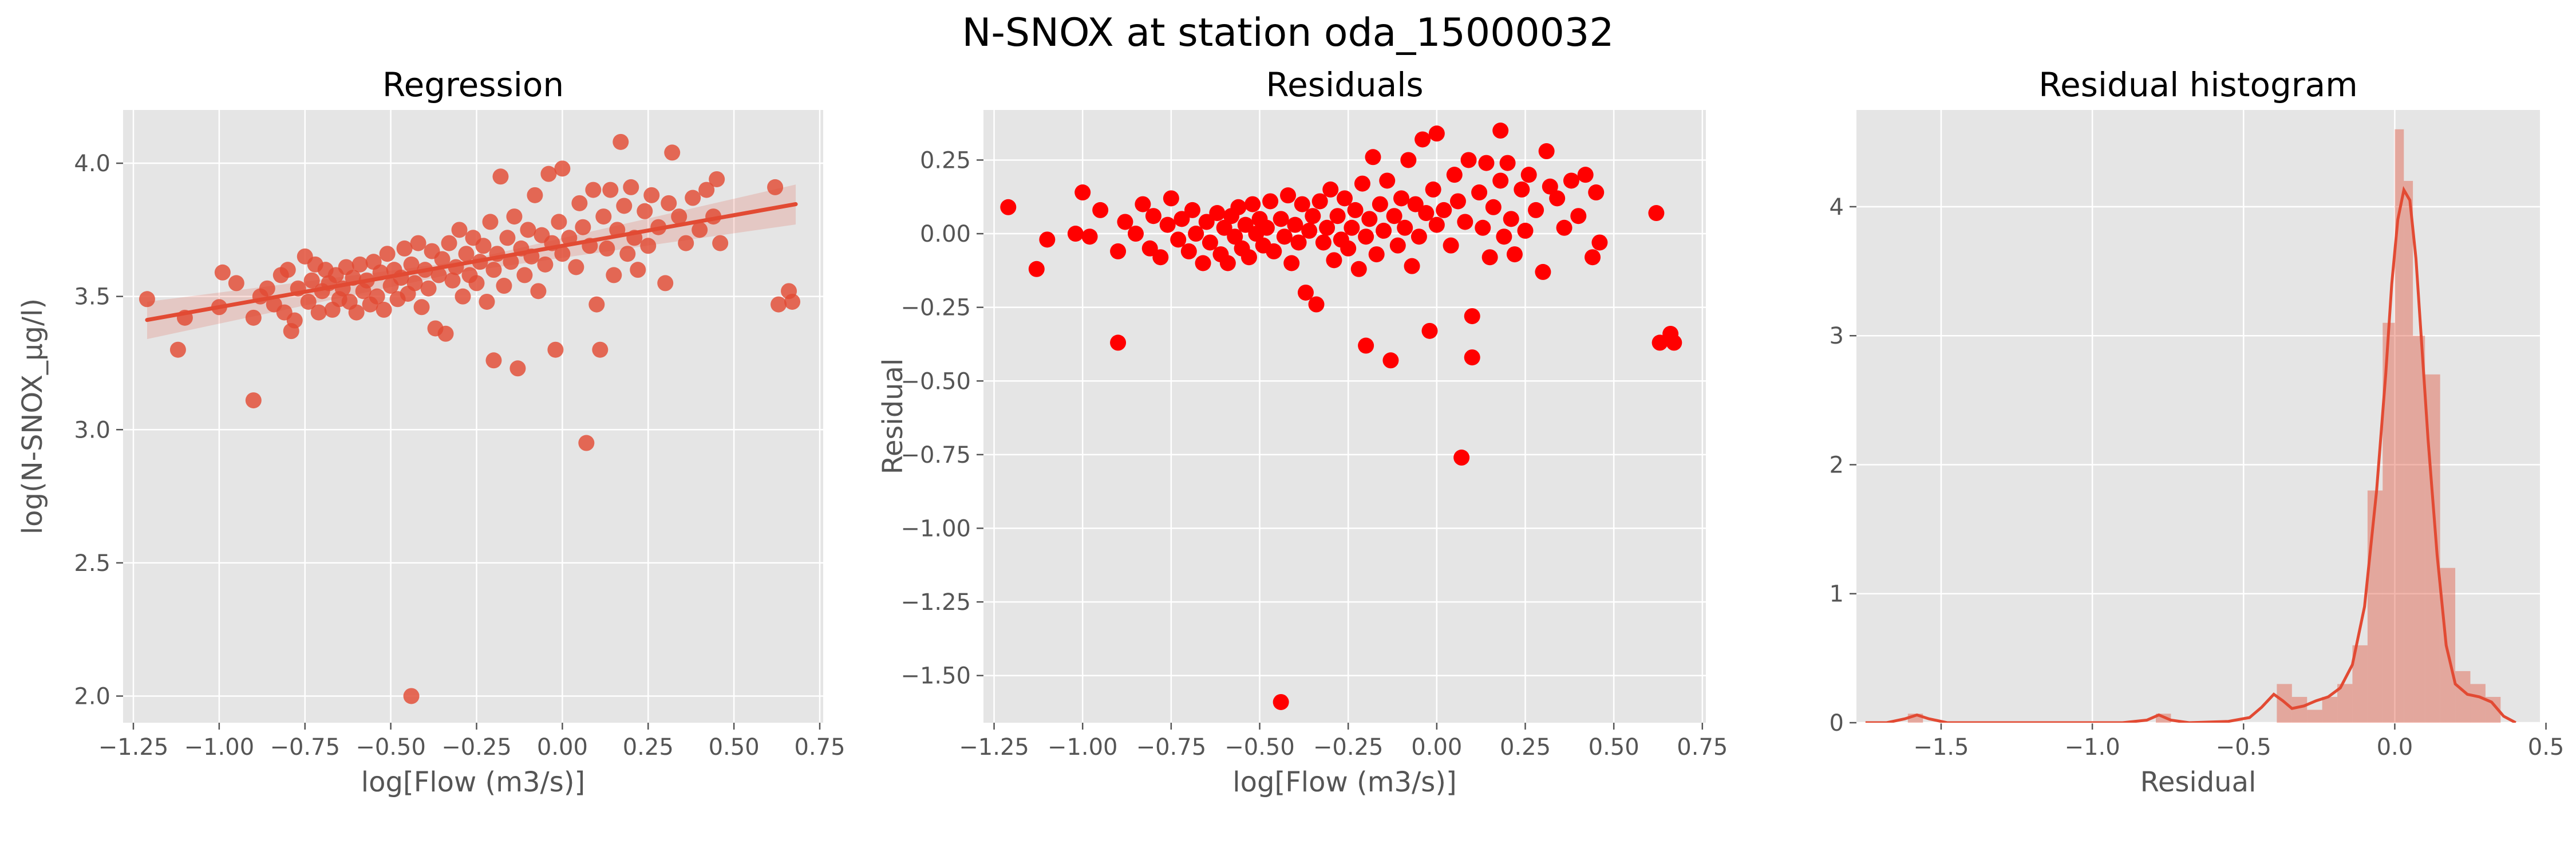  Describe the element at coordinates (92, 164) in the screenshot. I see `y-tick-label: 4.0` at that location.